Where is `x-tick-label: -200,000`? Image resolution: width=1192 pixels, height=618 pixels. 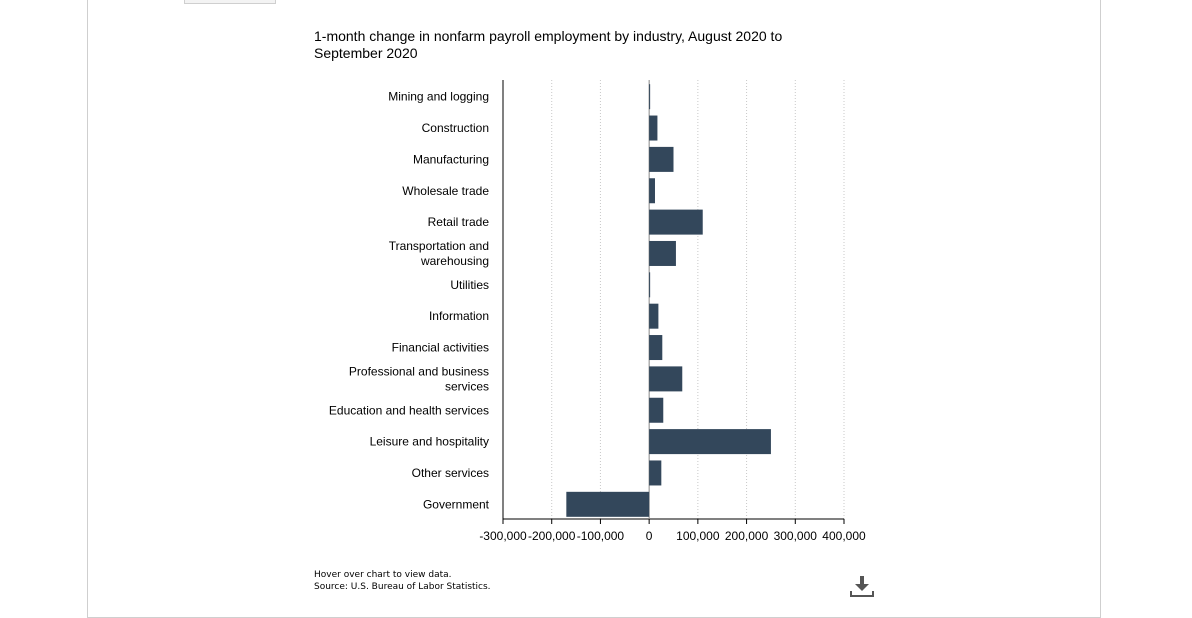 x-tick-label: -200,000 is located at coordinates (552, 536).